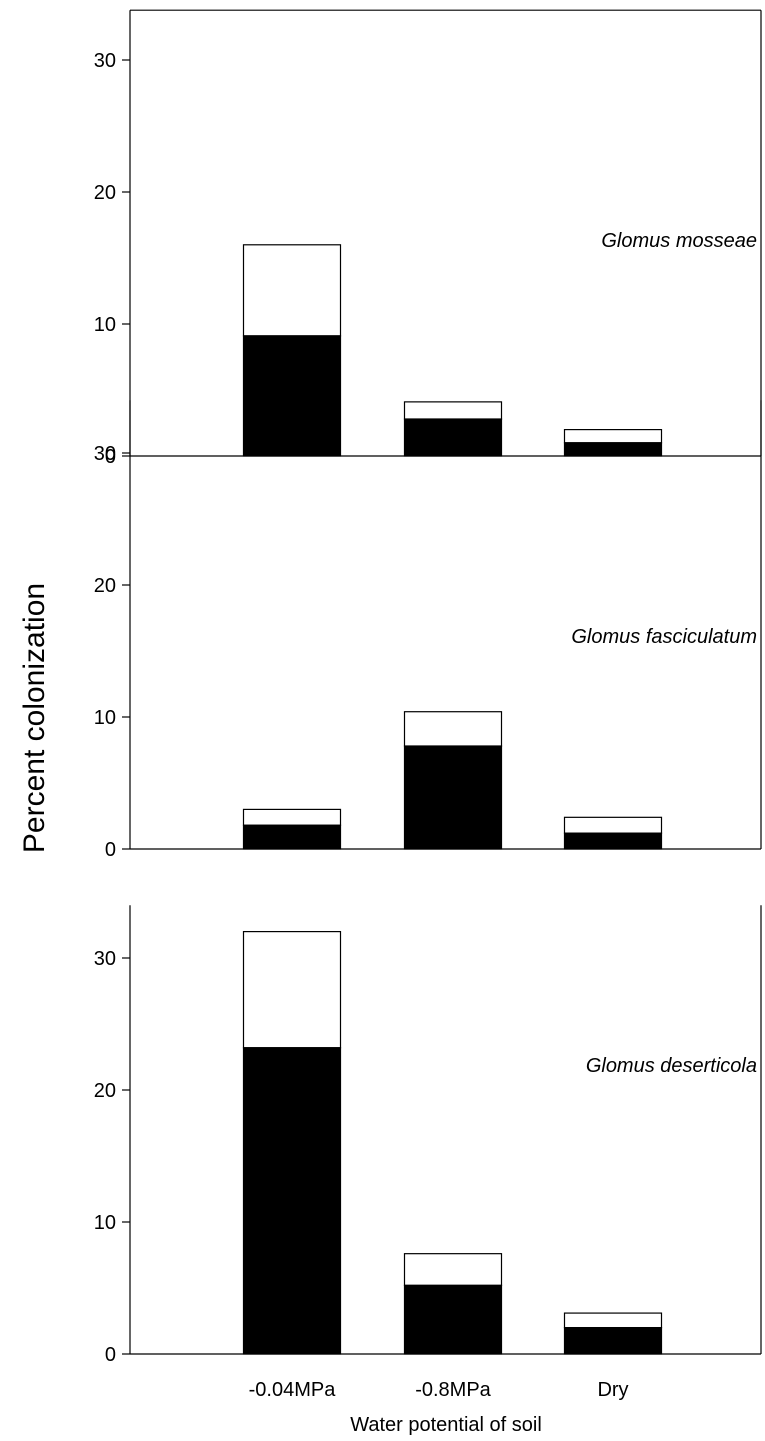 The width and height of the screenshot is (765, 1441). What do you see at coordinates (612, 1390) in the screenshot?
I see `x-tick-label: Dry` at bounding box center [612, 1390].